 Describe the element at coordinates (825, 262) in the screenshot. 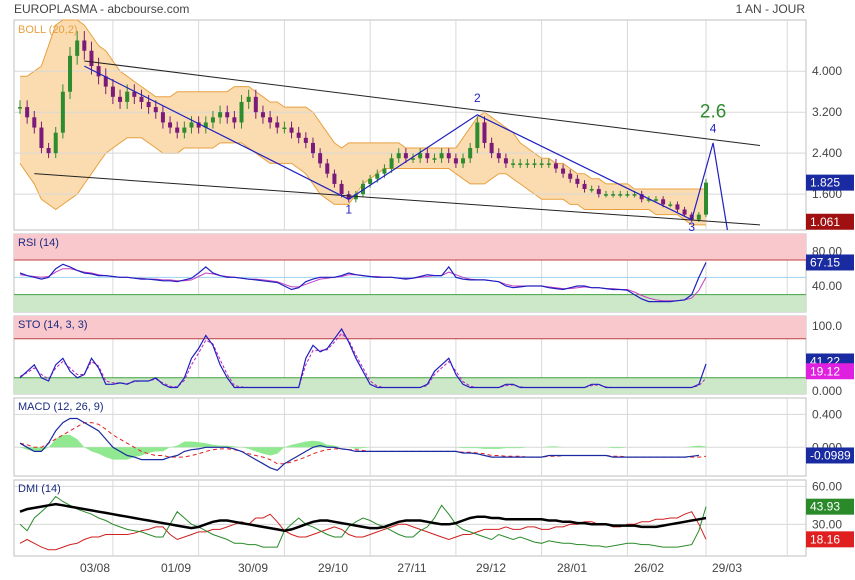

I see `rsi-last-badge: 67.15` at that location.